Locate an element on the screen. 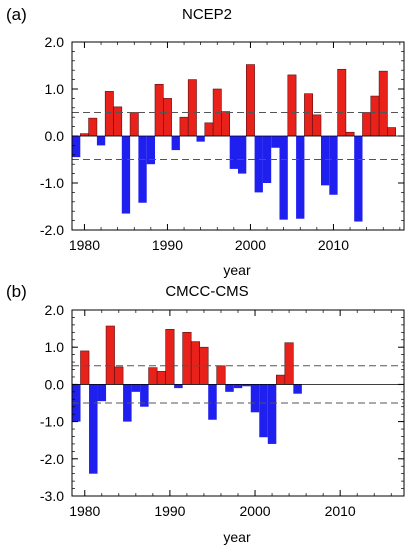 This screenshot has width=414, height=550. bar-2017 is located at coordinates (391, 132).